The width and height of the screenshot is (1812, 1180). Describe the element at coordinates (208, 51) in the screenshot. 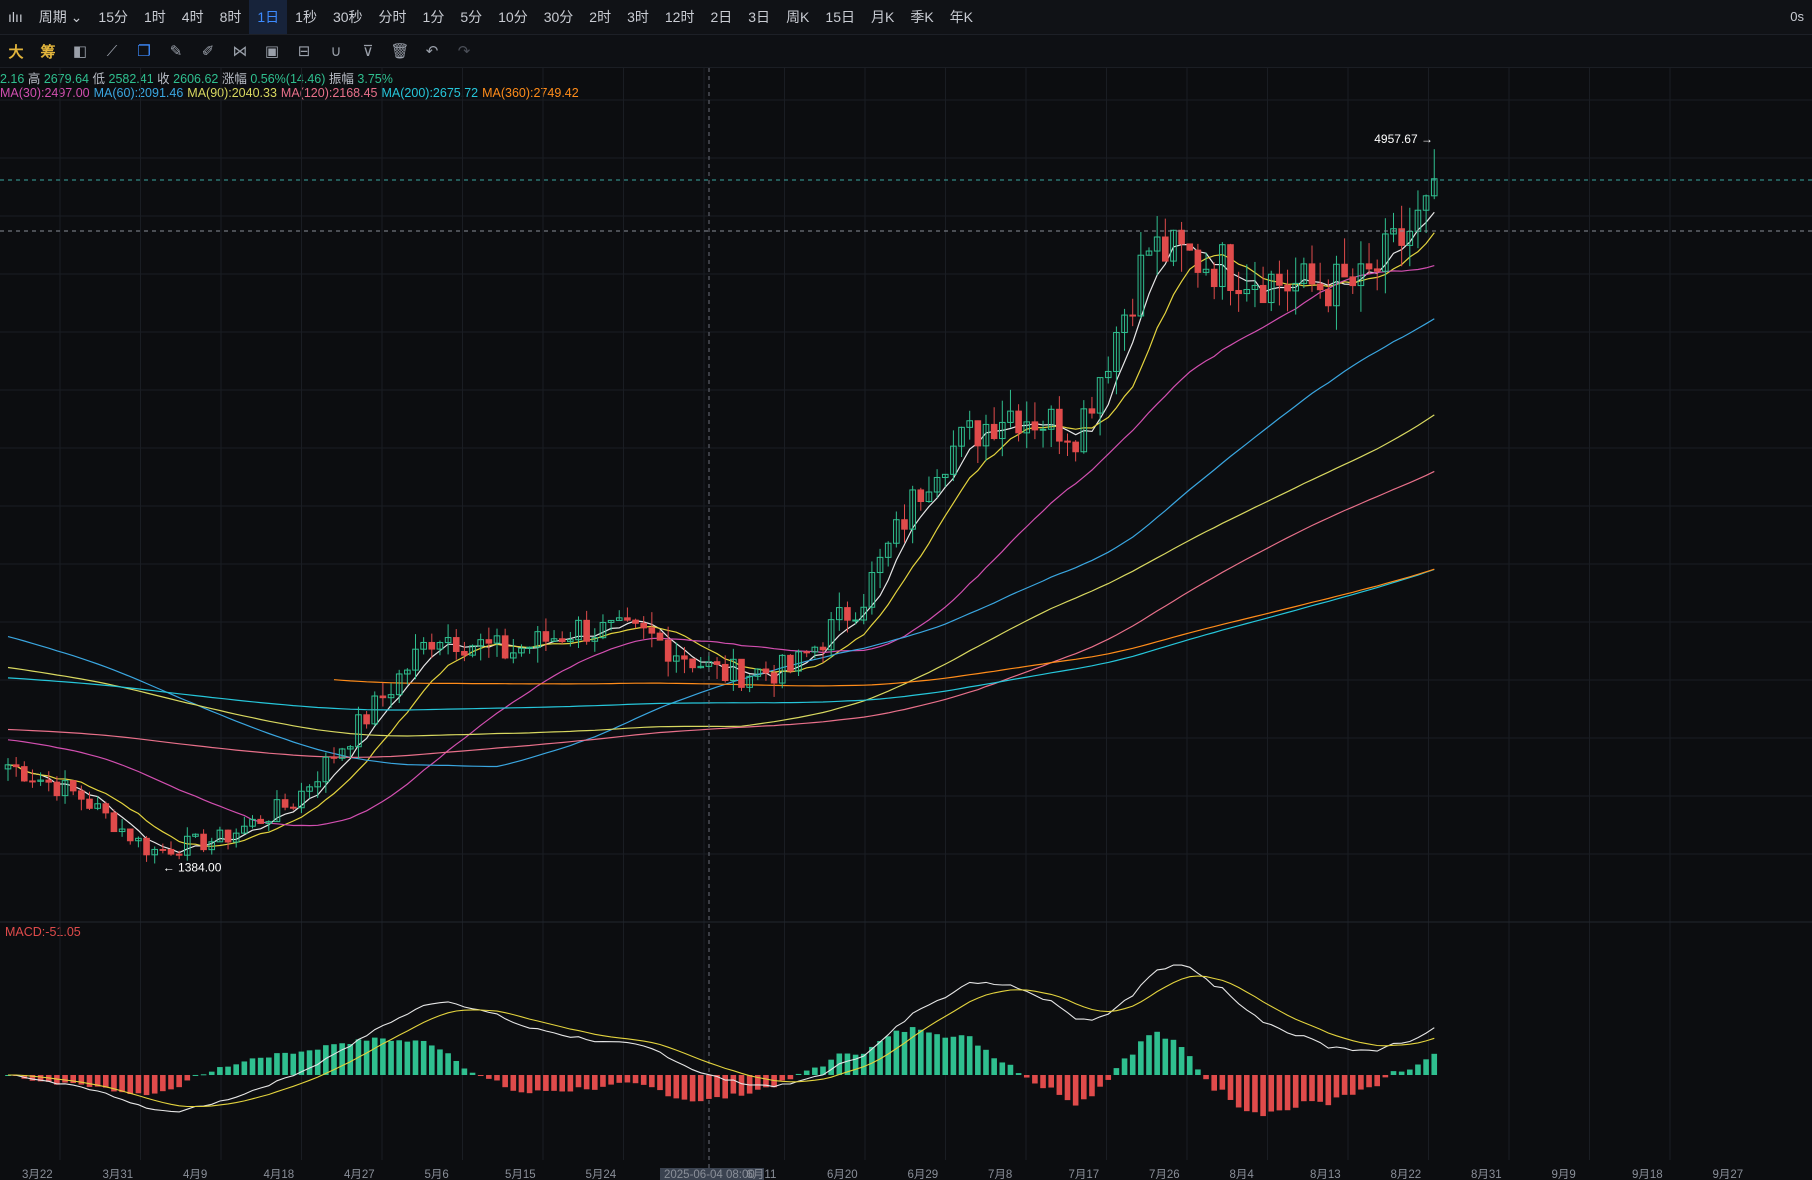

I see `brush-icon: ✐` at that location.